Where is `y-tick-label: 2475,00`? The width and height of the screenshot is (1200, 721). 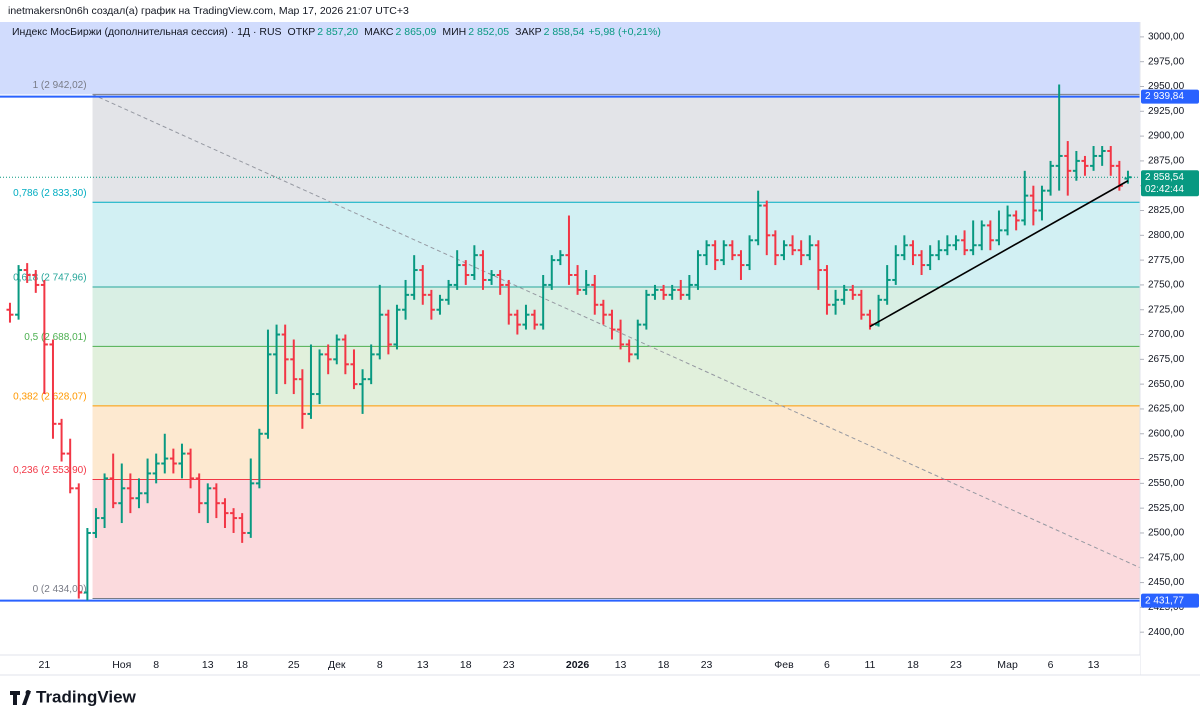
y-tick-label: 2475,00 is located at coordinates (1166, 557).